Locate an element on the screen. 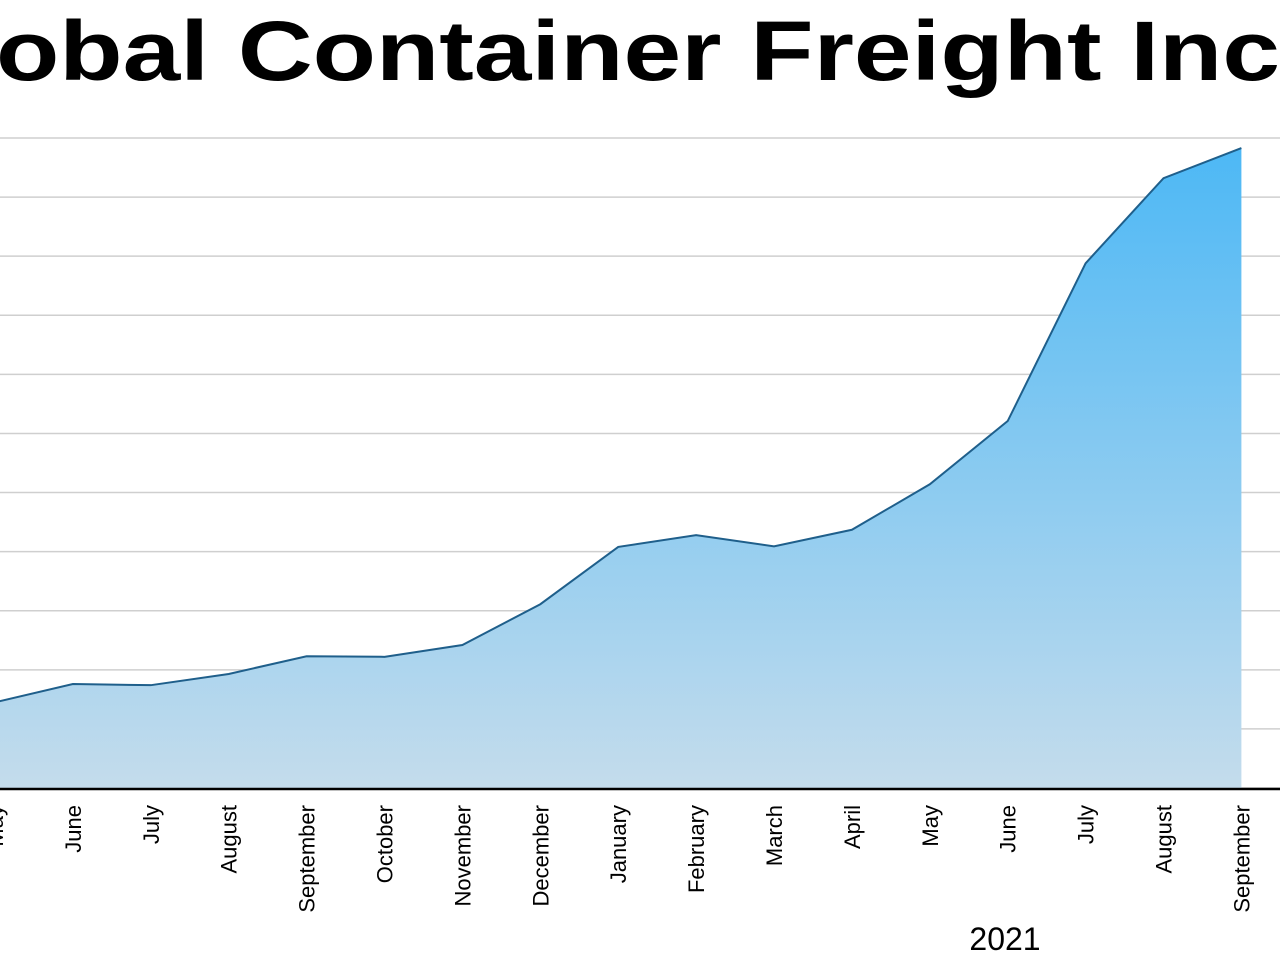 The image size is (1280, 960). x-tick-label: February is located at coordinates (696, 849).